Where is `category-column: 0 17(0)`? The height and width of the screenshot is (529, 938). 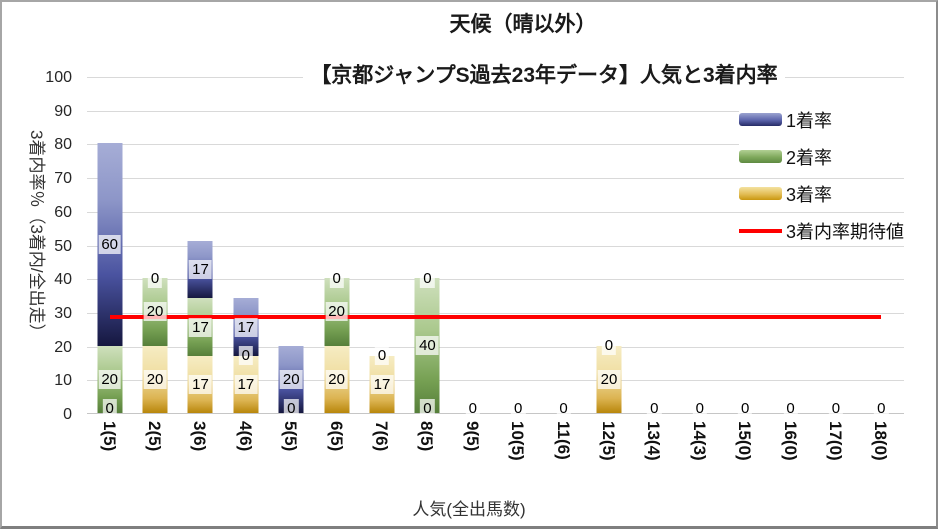
category-column: 0 17(0) is located at coordinates (835, 269).